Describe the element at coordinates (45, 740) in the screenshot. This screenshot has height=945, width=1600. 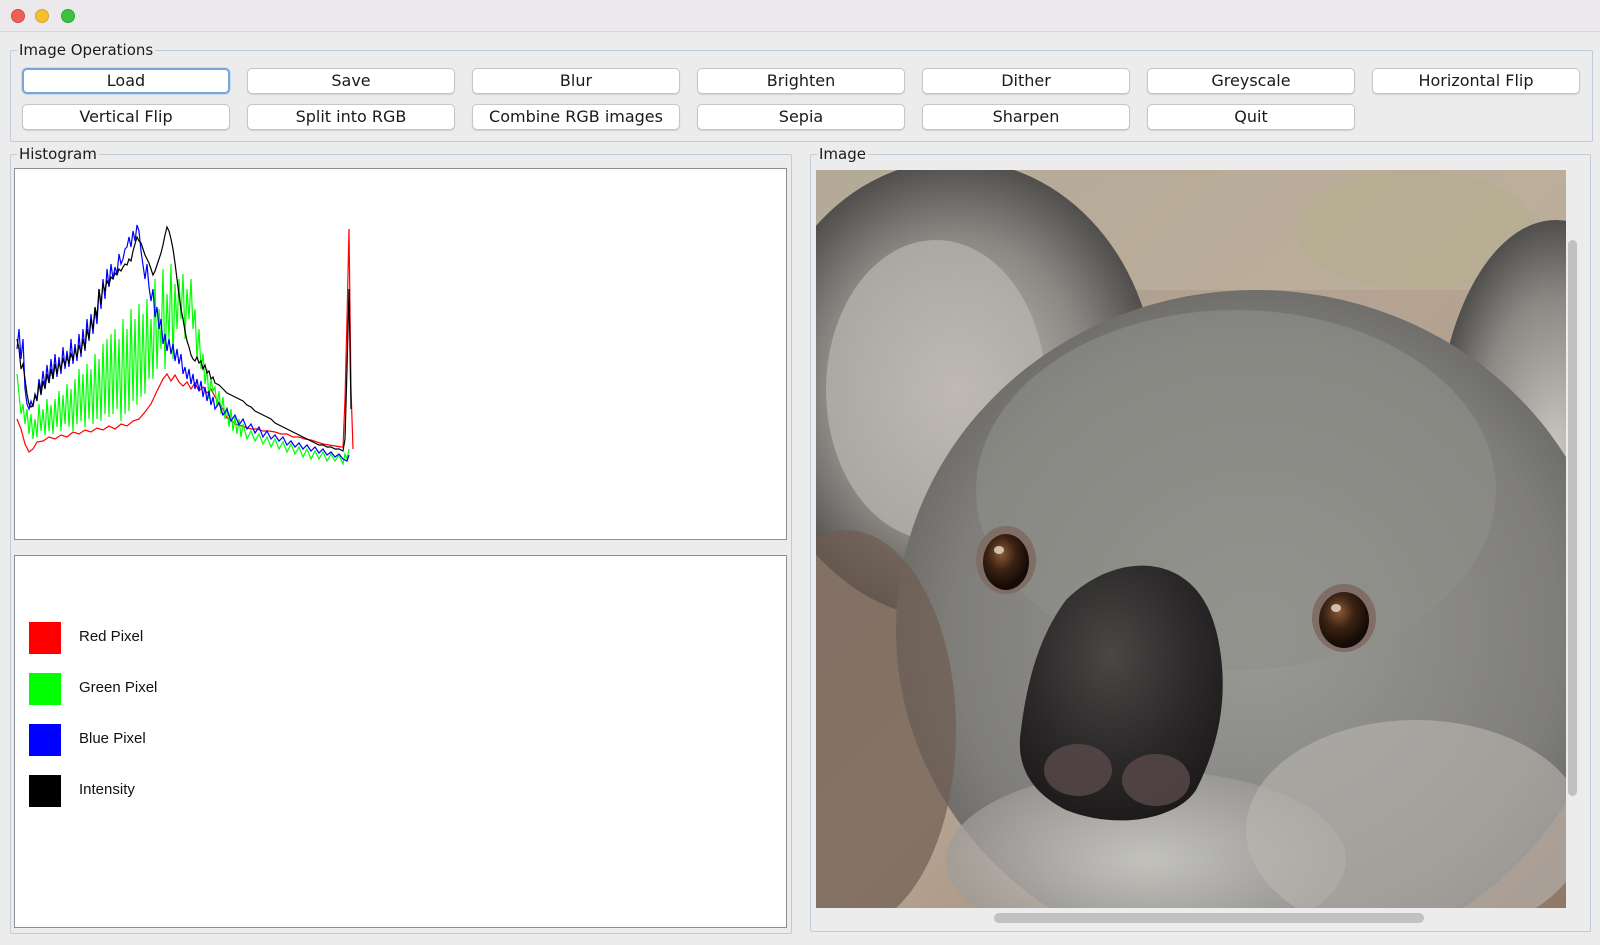
I see `blue-swatch` at that location.